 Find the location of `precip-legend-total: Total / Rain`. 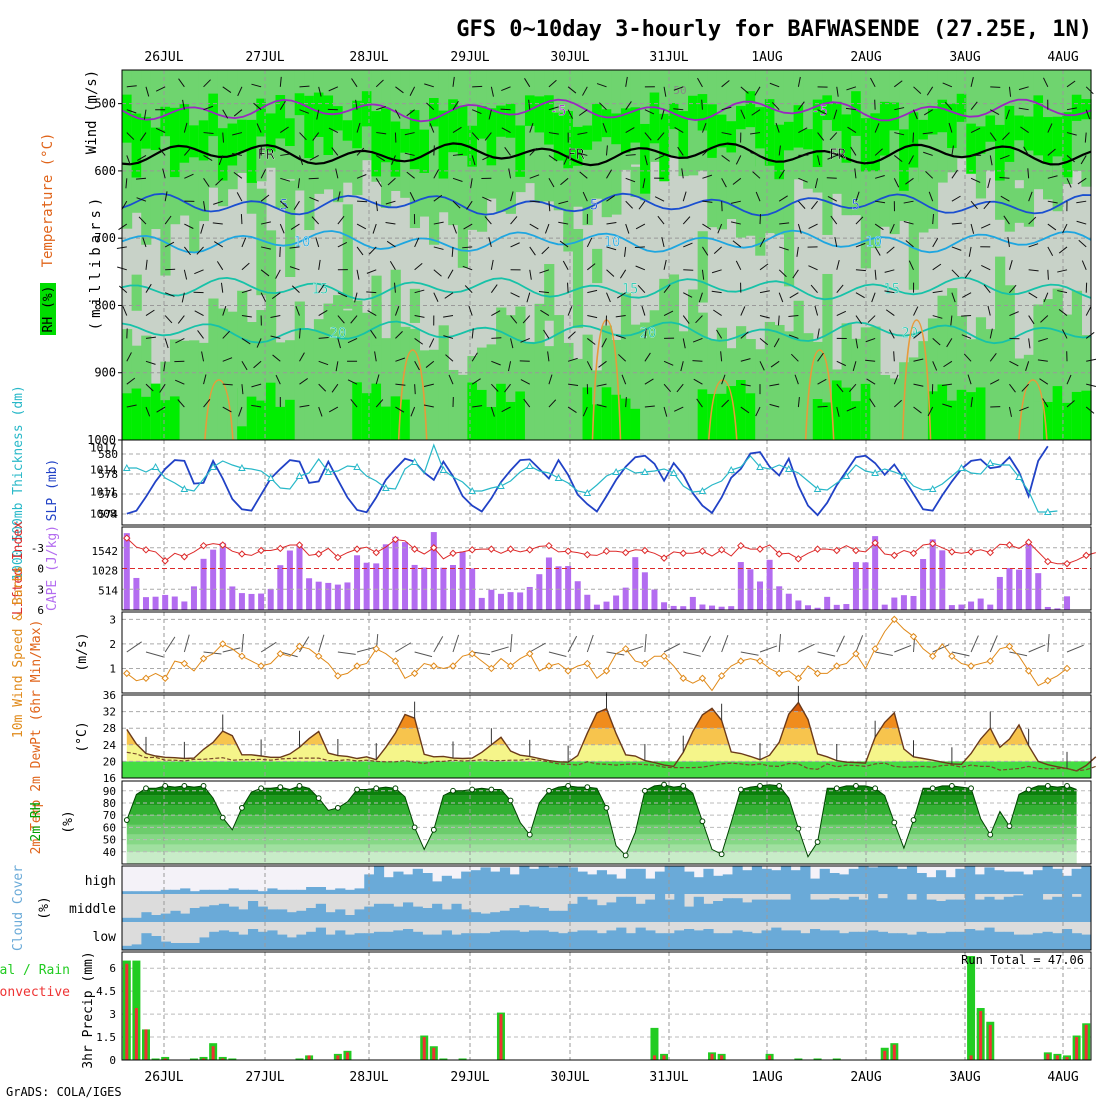

precip-legend-total: Total / Rain is located at coordinates (35, 970).